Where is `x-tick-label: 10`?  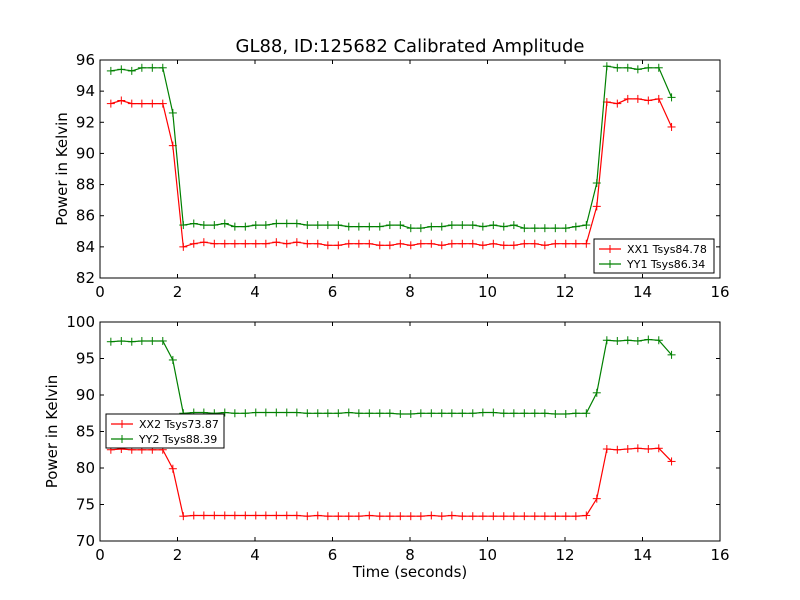 x-tick-label: 10 is located at coordinates (487, 292).